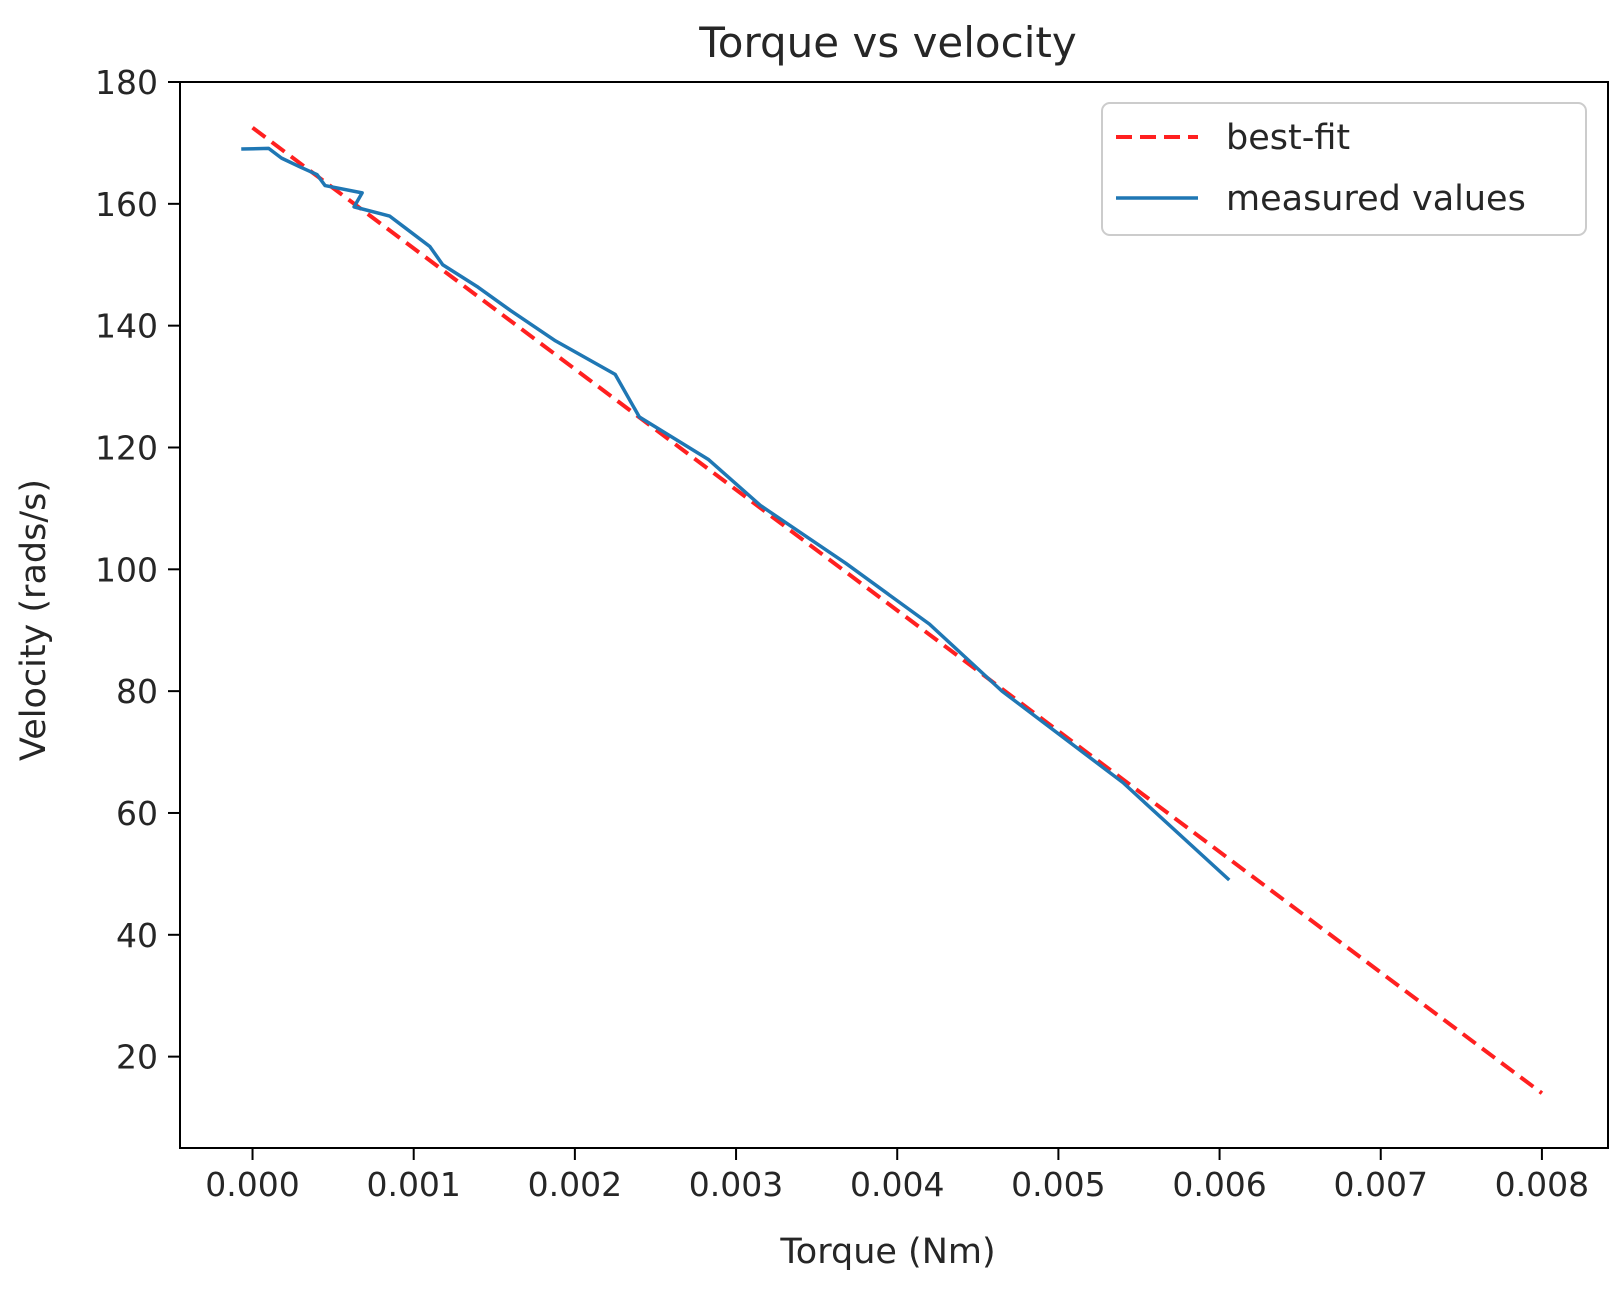  I want to click on x-tick-label: 0.003, so click(736, 1184).